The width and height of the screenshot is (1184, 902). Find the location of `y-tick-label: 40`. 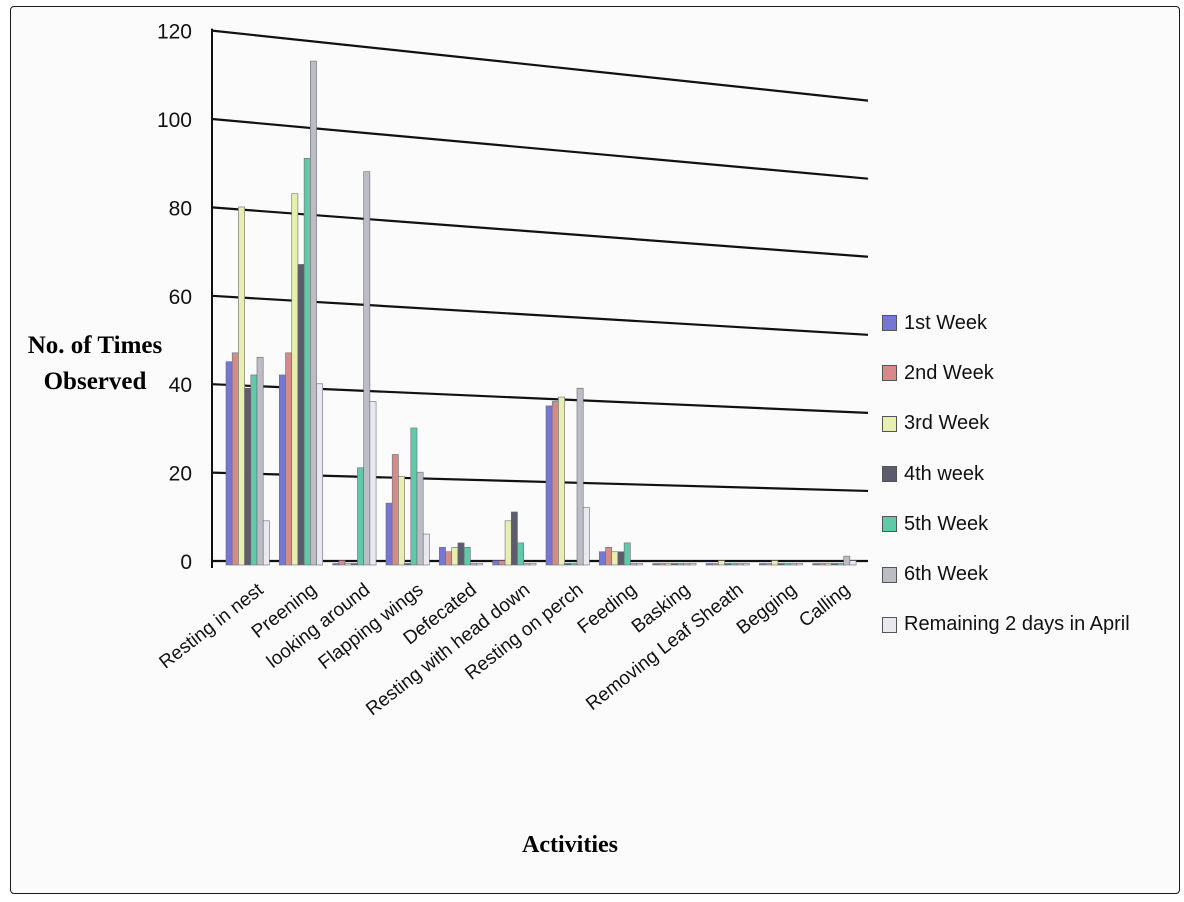

y-tick-label: 40 is located at coordinates (180, 385).